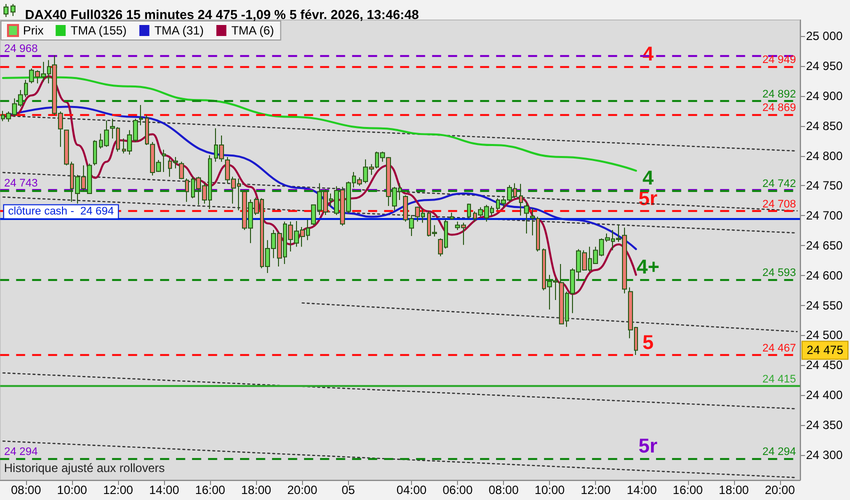 Image resolution: width=850 pixels, height=500 pixels. I want to click on ref-line-label: 24 593, so click(779, 273).